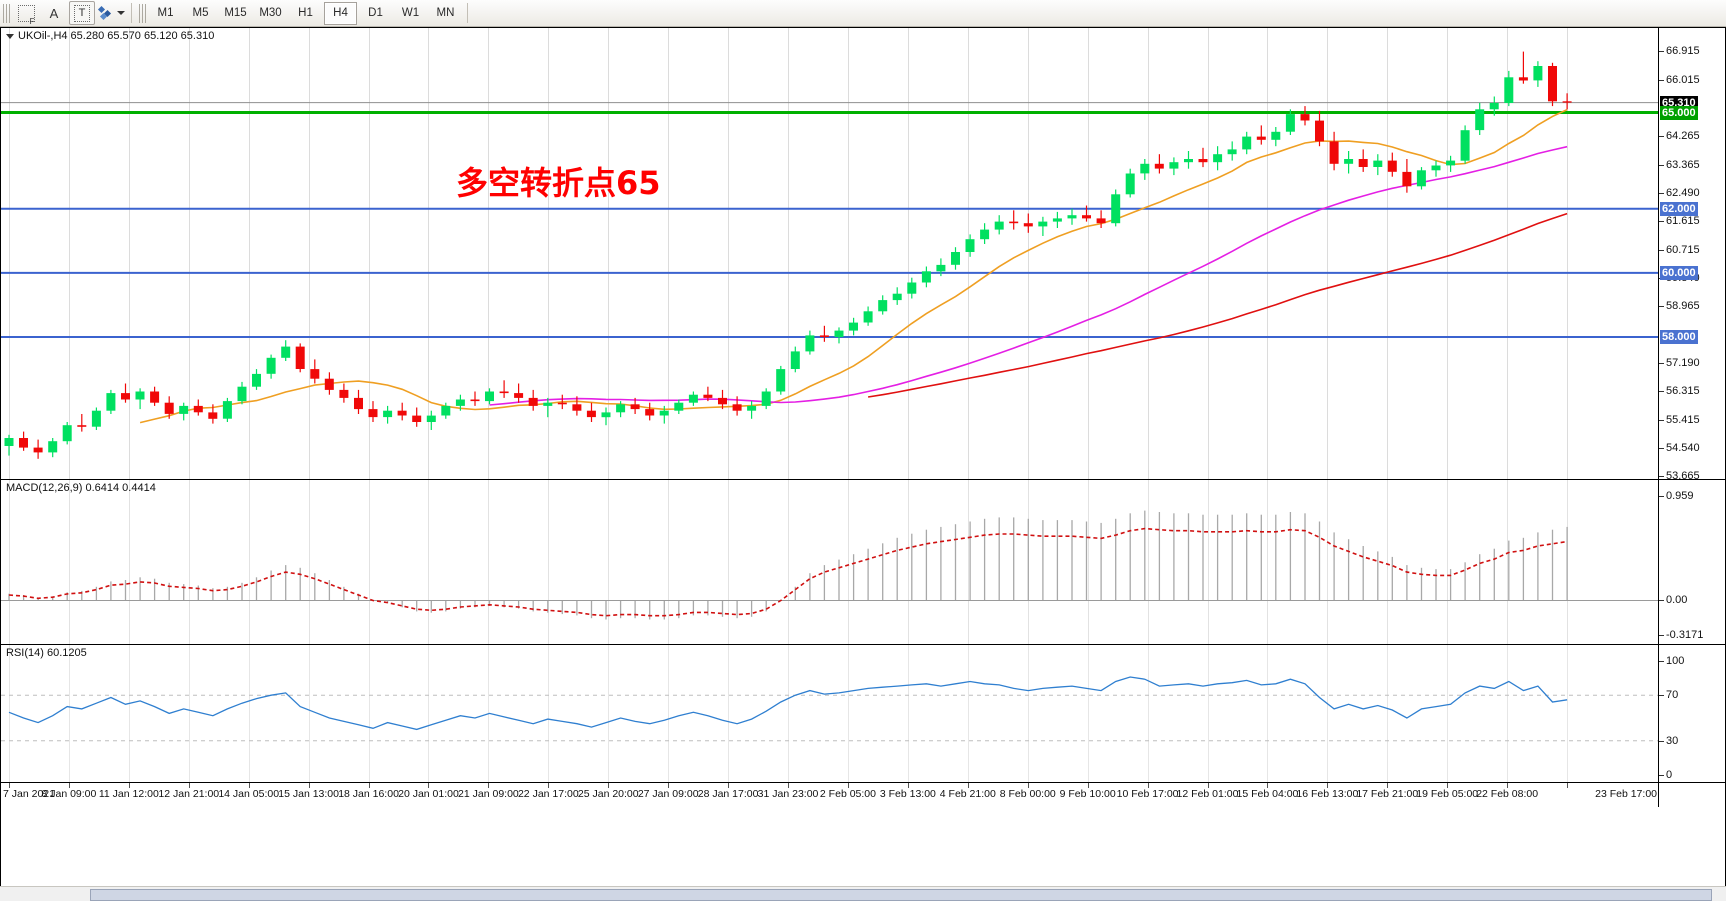 The height and width of the screenshot is (901, 1726). Describe the element at coordinates (428, 794) in the screenshot. I see `date-label: 20 Jan 01:00` at that location.